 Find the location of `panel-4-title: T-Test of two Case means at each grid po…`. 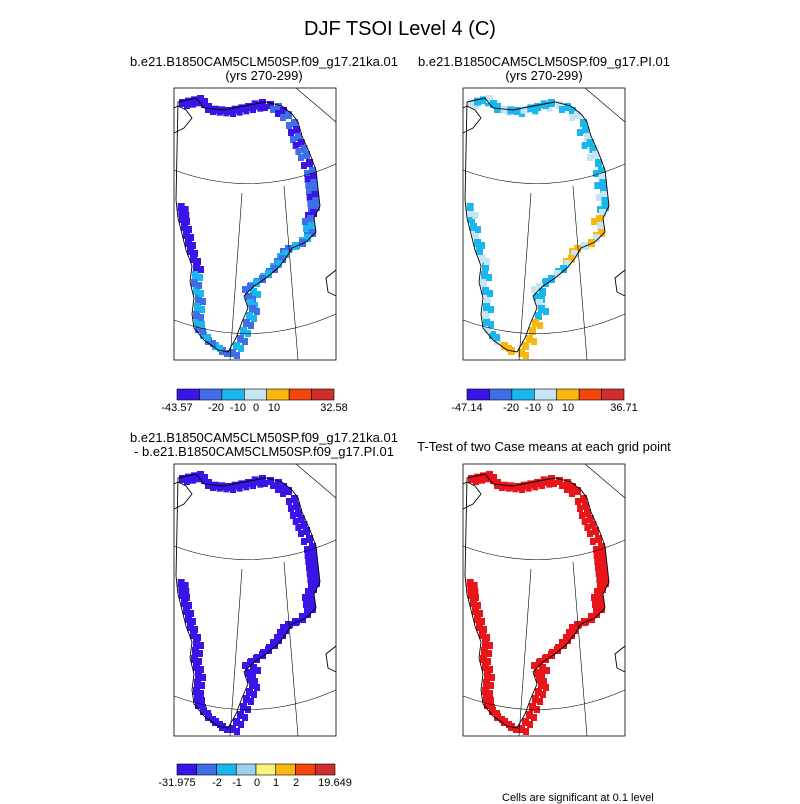

panel-4-title: T-Test of two Case means at each grid po… is located at coordinates (544, 447).